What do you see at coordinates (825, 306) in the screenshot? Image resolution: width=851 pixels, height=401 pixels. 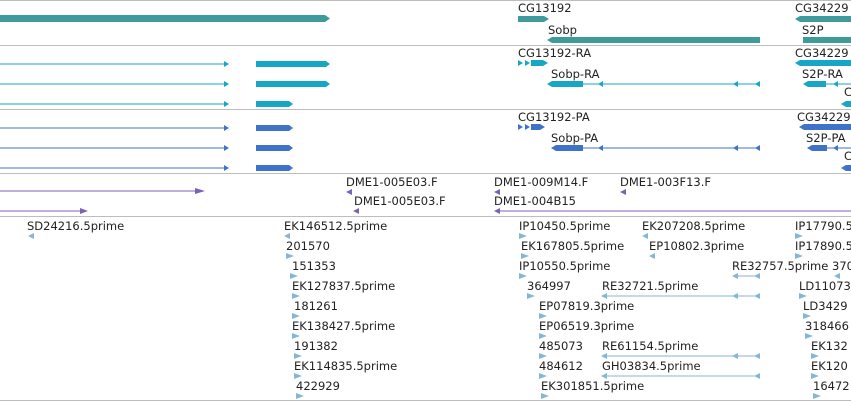 I see `est-label: LD3429` at bounding box center [825, 306].